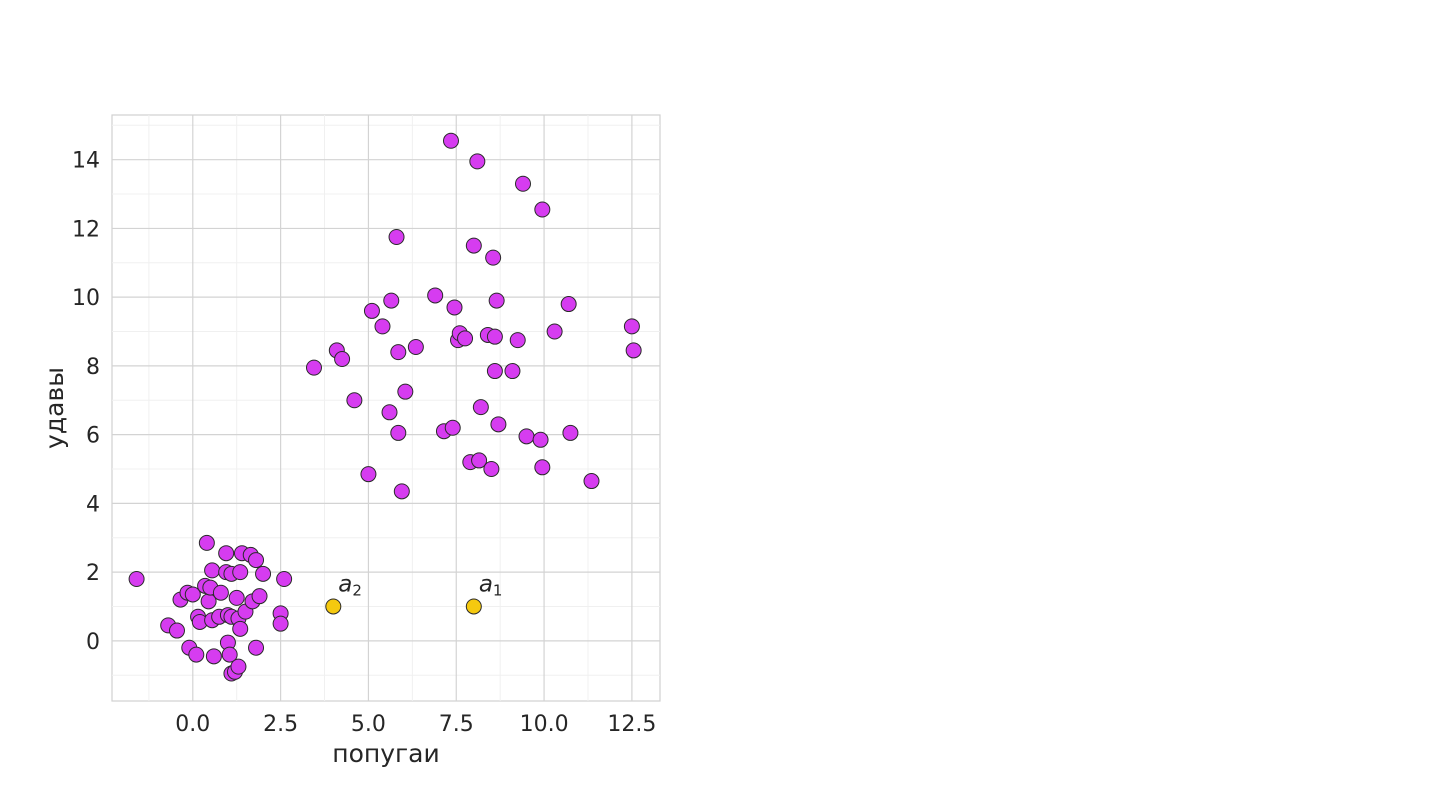 This screenshot has height=810, width=1440. Describe the element at coordinates (93, 642) in the screenshot. I see `y-tick-label: 0` at that location.